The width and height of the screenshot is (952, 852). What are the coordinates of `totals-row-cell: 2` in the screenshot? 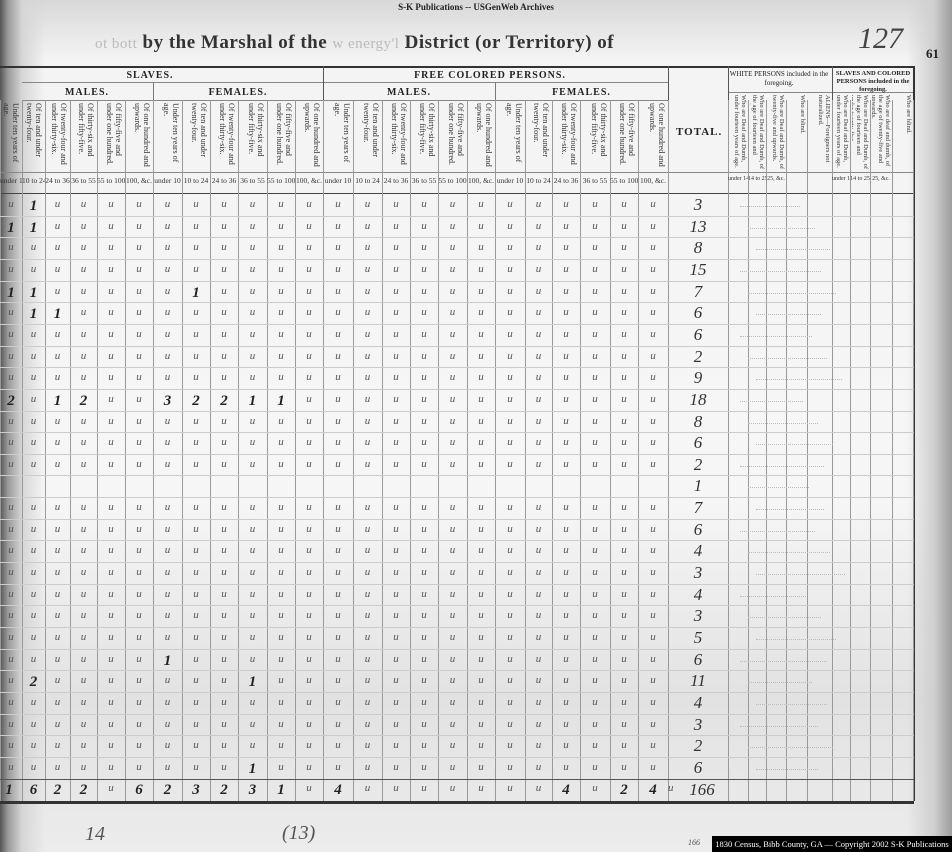 It's located at (224, 789).